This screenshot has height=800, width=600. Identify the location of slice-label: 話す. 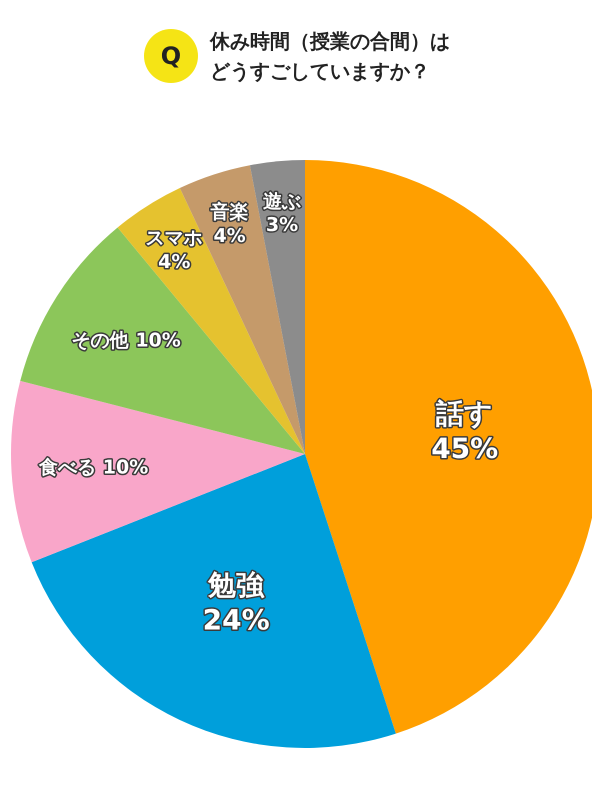
(464, 413).